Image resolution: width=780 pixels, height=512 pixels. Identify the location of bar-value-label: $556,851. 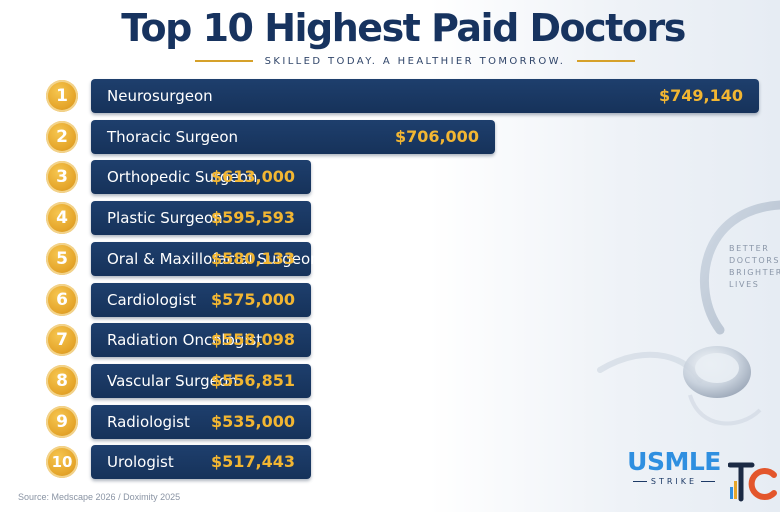
(252, 380).